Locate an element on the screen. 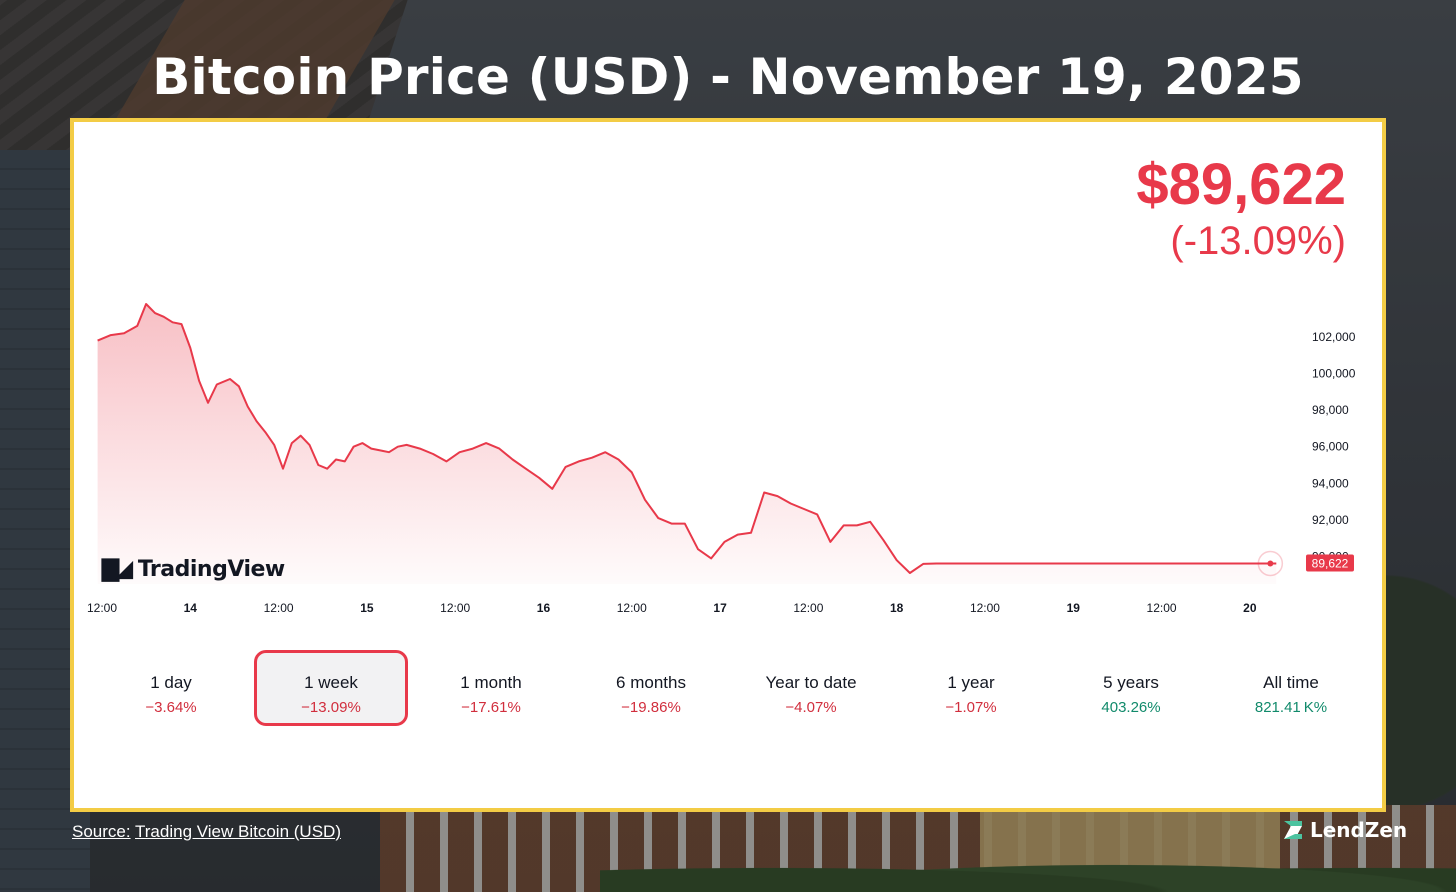  period-label: 1 day is located at coordinates (171, 682).